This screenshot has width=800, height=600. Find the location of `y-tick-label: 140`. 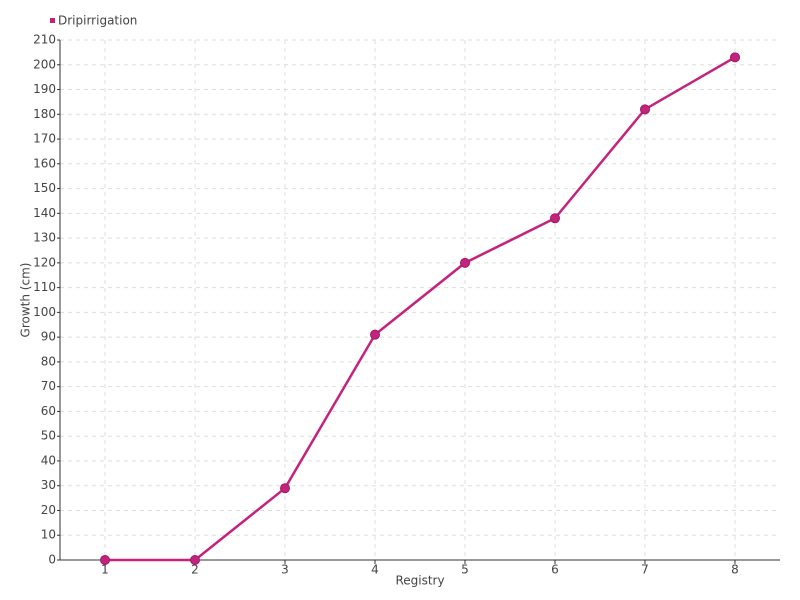

y-tick-label: 140 is located at coordinates (44, 213).